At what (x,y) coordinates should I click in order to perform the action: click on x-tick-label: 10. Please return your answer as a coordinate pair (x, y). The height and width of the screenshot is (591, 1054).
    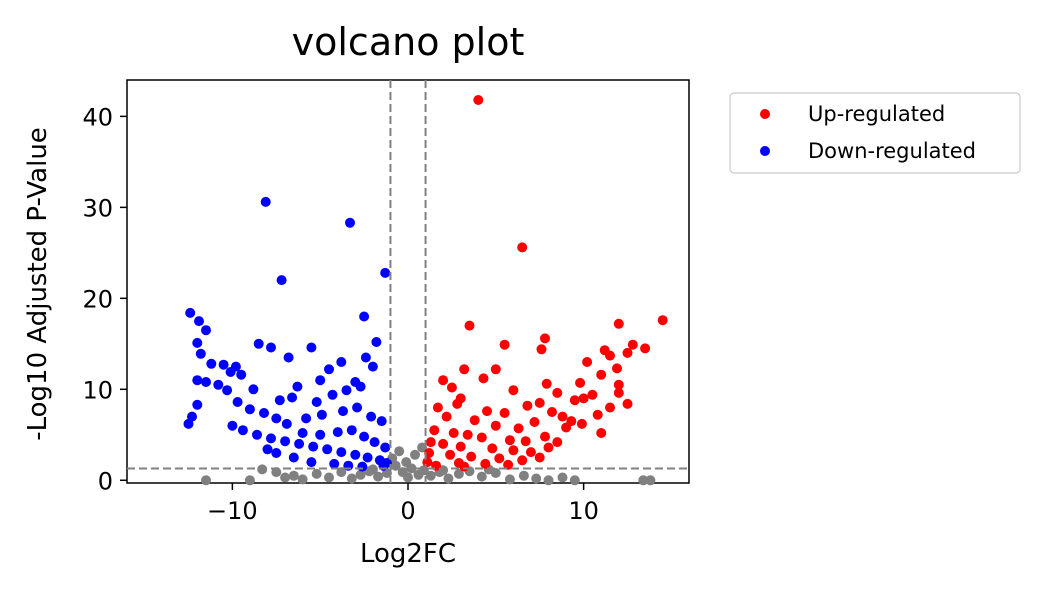
    Looking at the image, I should click on (583, 511).